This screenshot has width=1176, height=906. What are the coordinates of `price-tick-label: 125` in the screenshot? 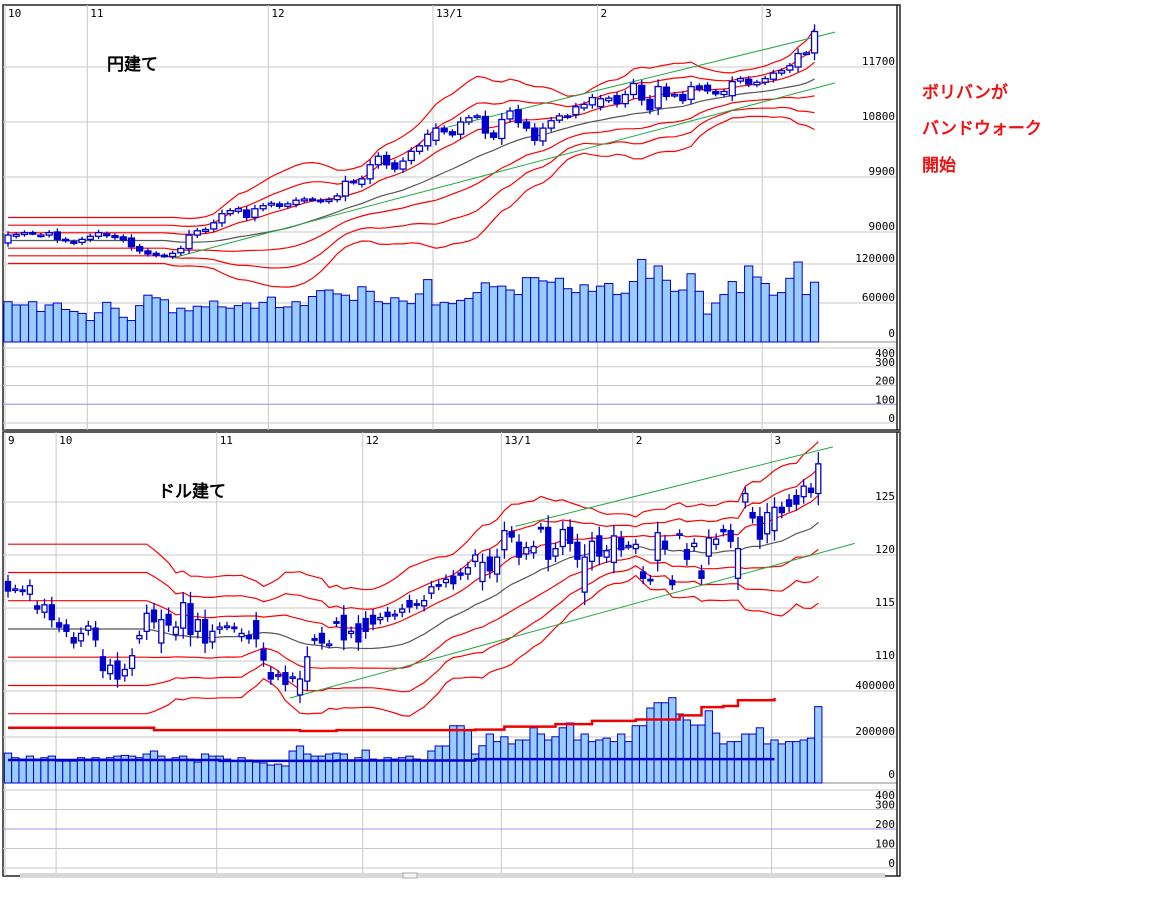 It's located at (885, 496).